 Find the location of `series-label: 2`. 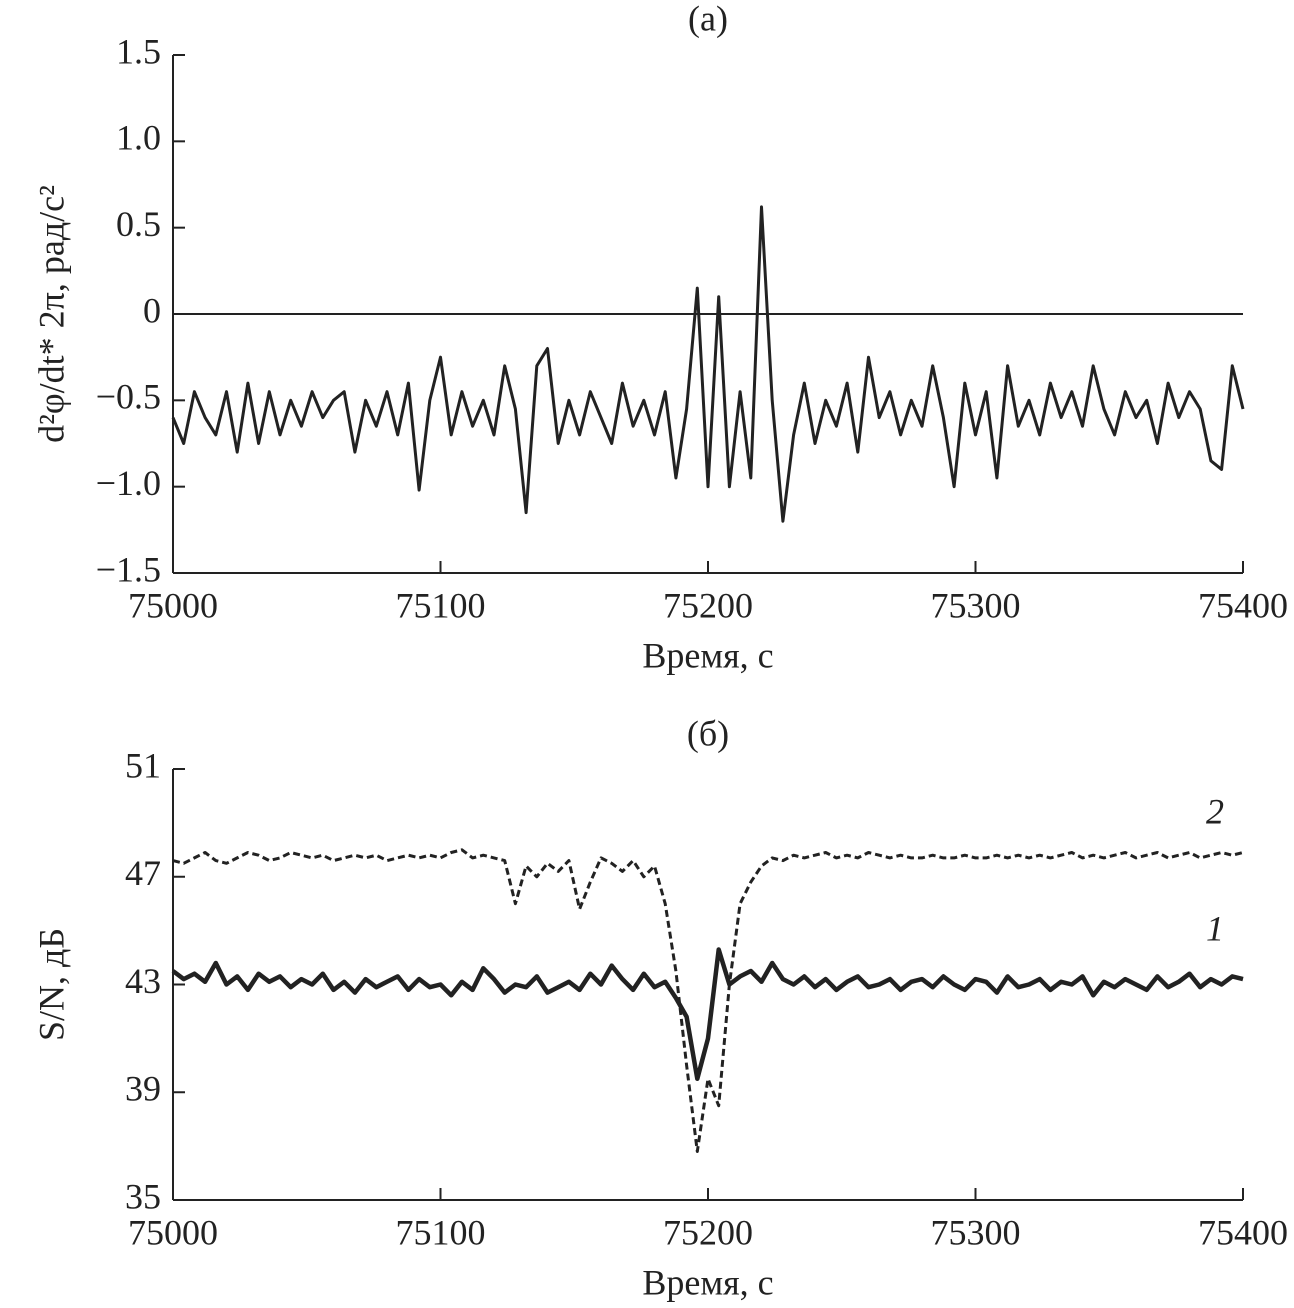

series-label: 2 is located at coordinates (1215, 811).